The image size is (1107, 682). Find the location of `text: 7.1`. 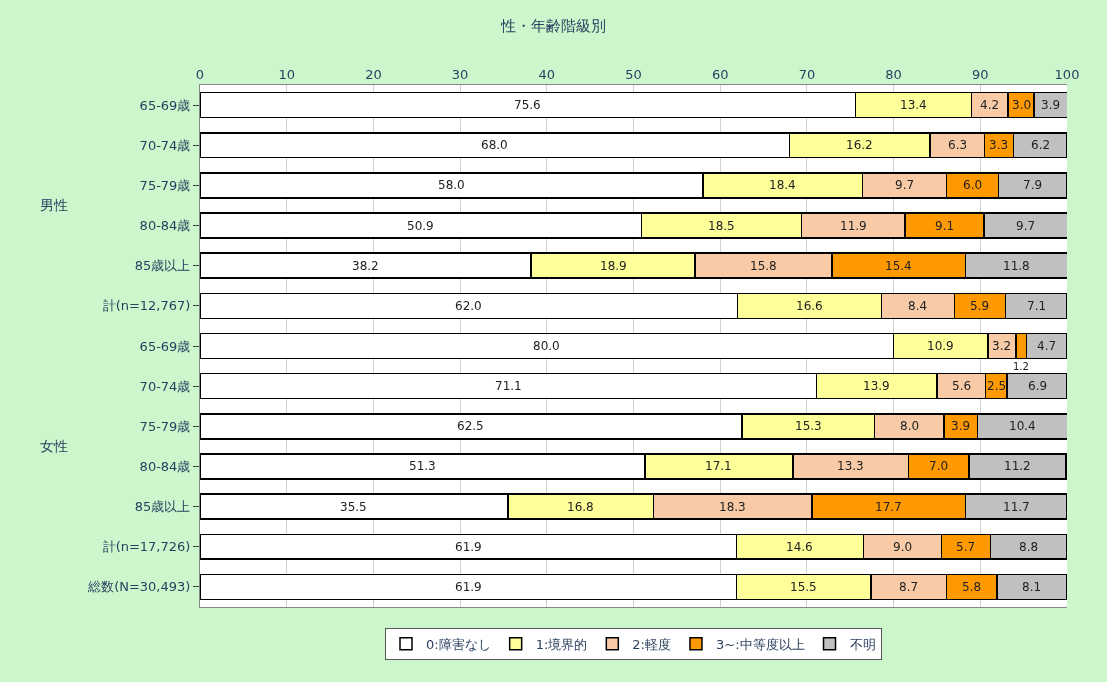

text: 7.1 is located at coordinates (1037, 306).